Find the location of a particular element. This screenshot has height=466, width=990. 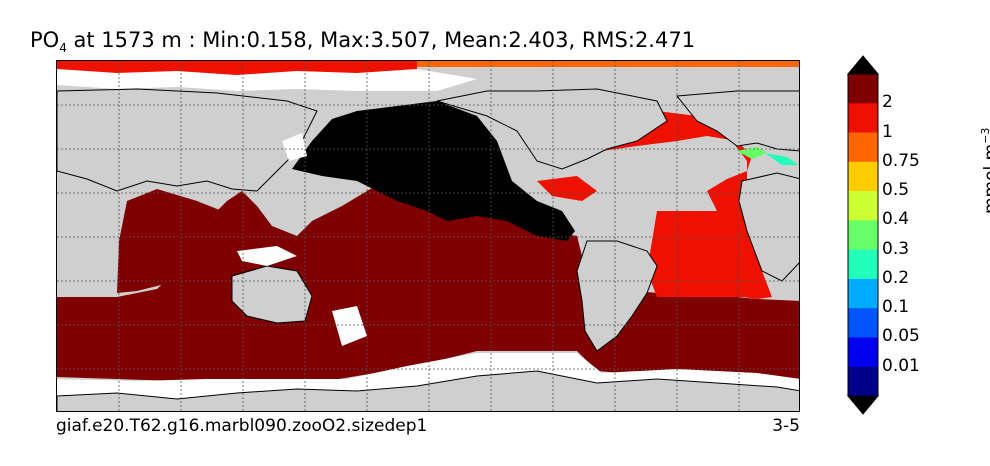

colorbar-tick-label: 1 is located at coordinates (887, 131).